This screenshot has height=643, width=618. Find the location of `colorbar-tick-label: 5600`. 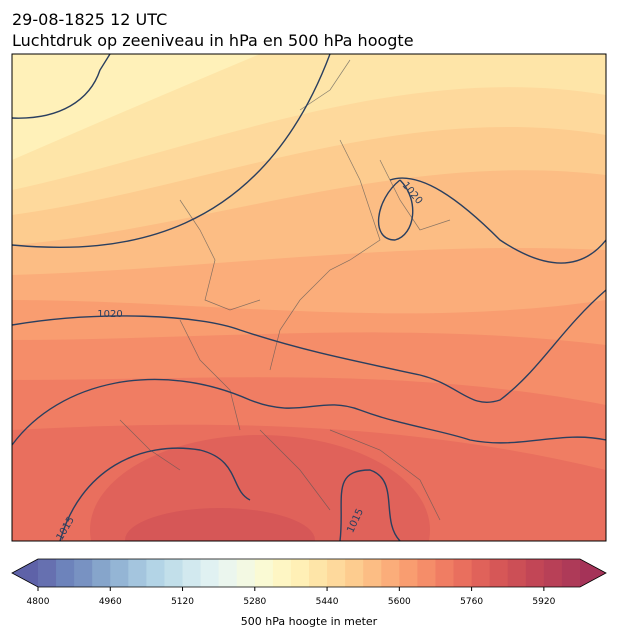

colorbar-tick-label: 5600 is located at coordinates (399, 602).